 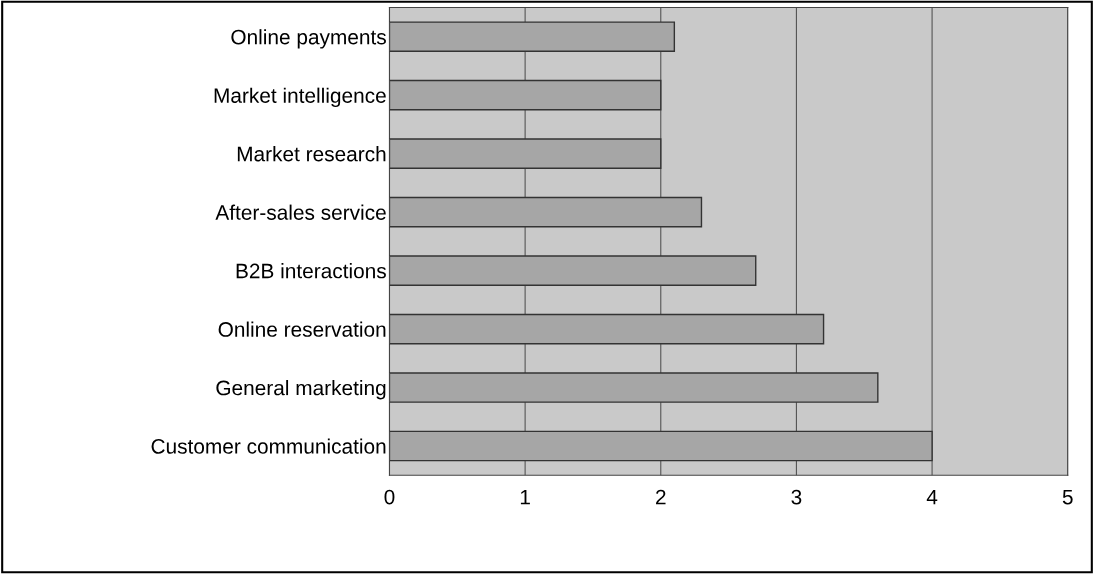 What do you see at coordinates (932, 497) in the screenshot?
I see `x-tick-label: 4` at bounding box center [932, 497].